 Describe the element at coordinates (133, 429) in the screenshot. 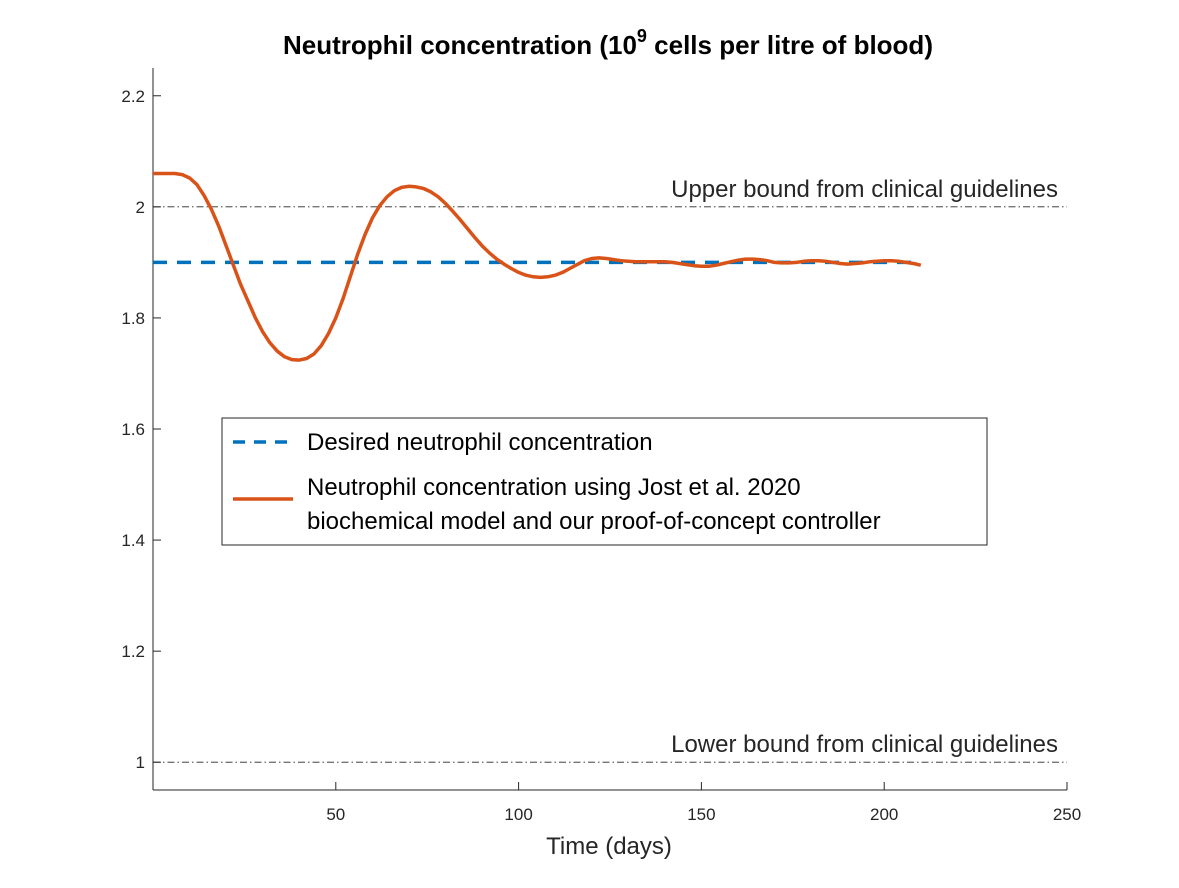

I see `y-tick-label: 1.6` at that location.